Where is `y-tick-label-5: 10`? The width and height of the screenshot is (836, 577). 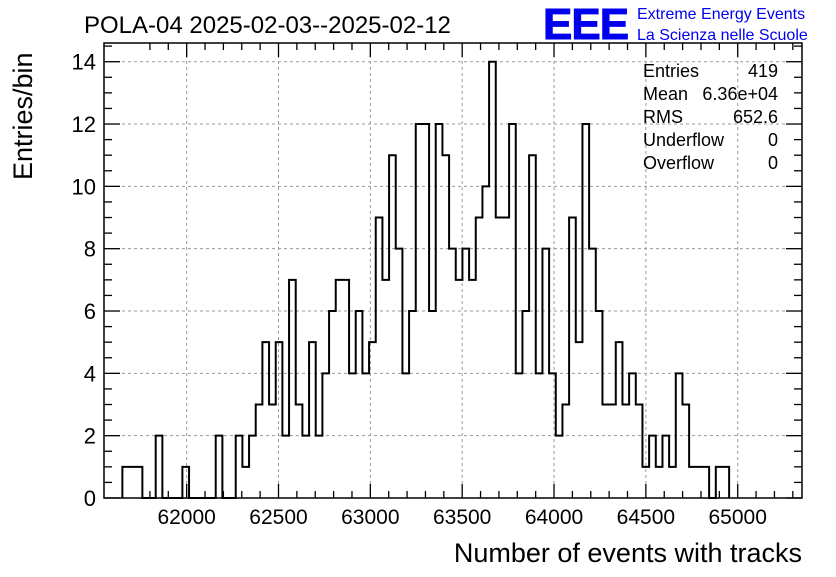 y-tick-label-5: 10 is located at coordinates (84, 186).